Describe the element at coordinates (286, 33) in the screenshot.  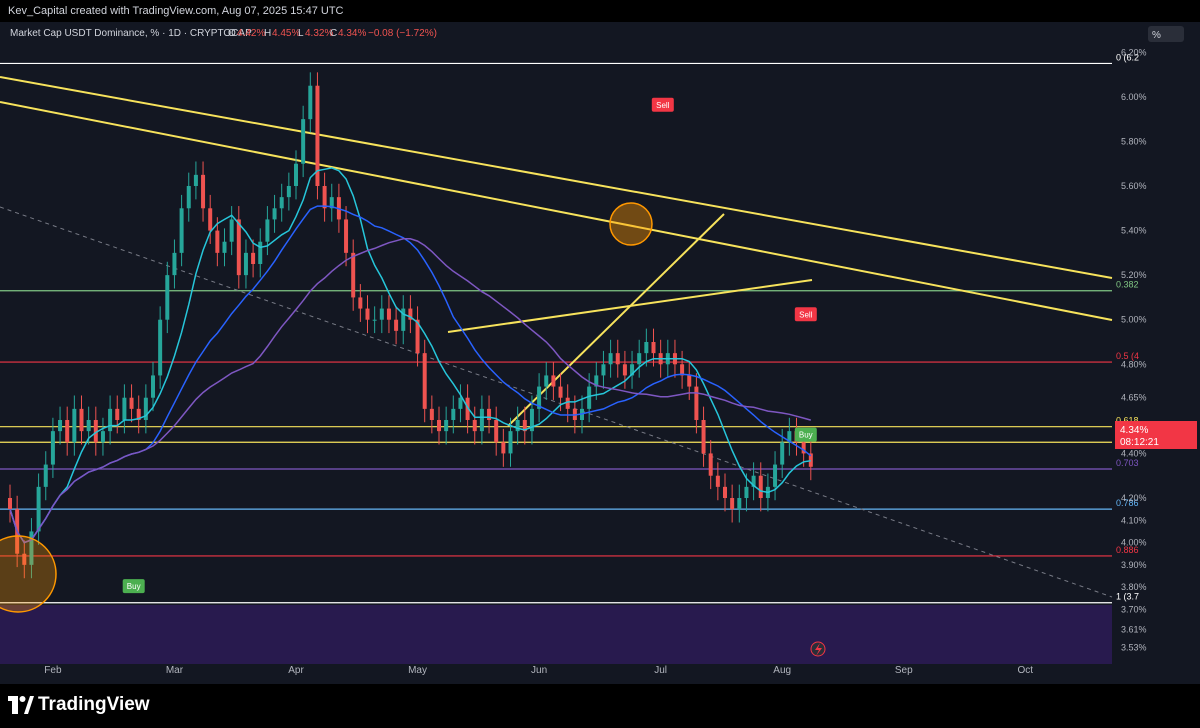
I see `legend-h-value: 4.45%` at that location.